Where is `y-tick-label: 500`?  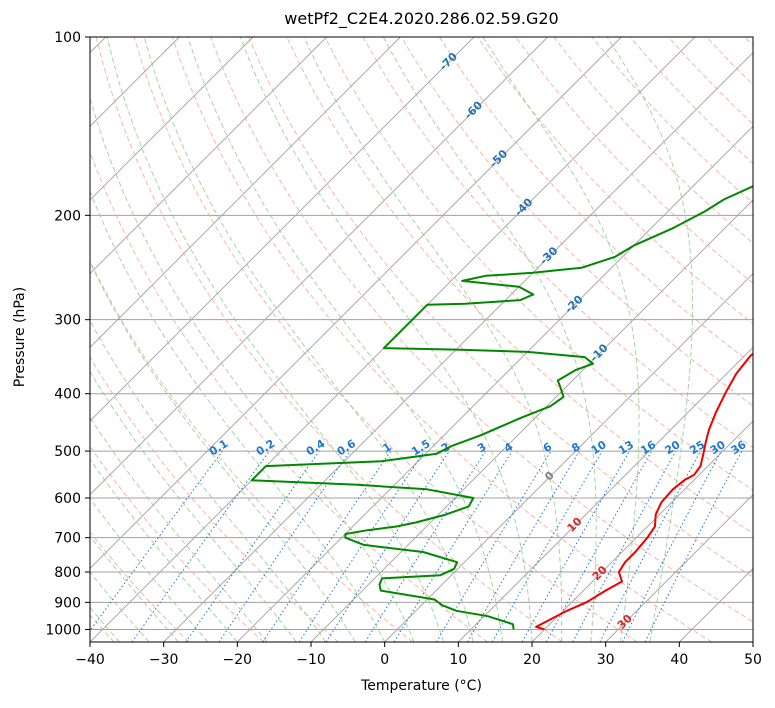
y-tick-label: 500 is located at coordinates (67, 452).